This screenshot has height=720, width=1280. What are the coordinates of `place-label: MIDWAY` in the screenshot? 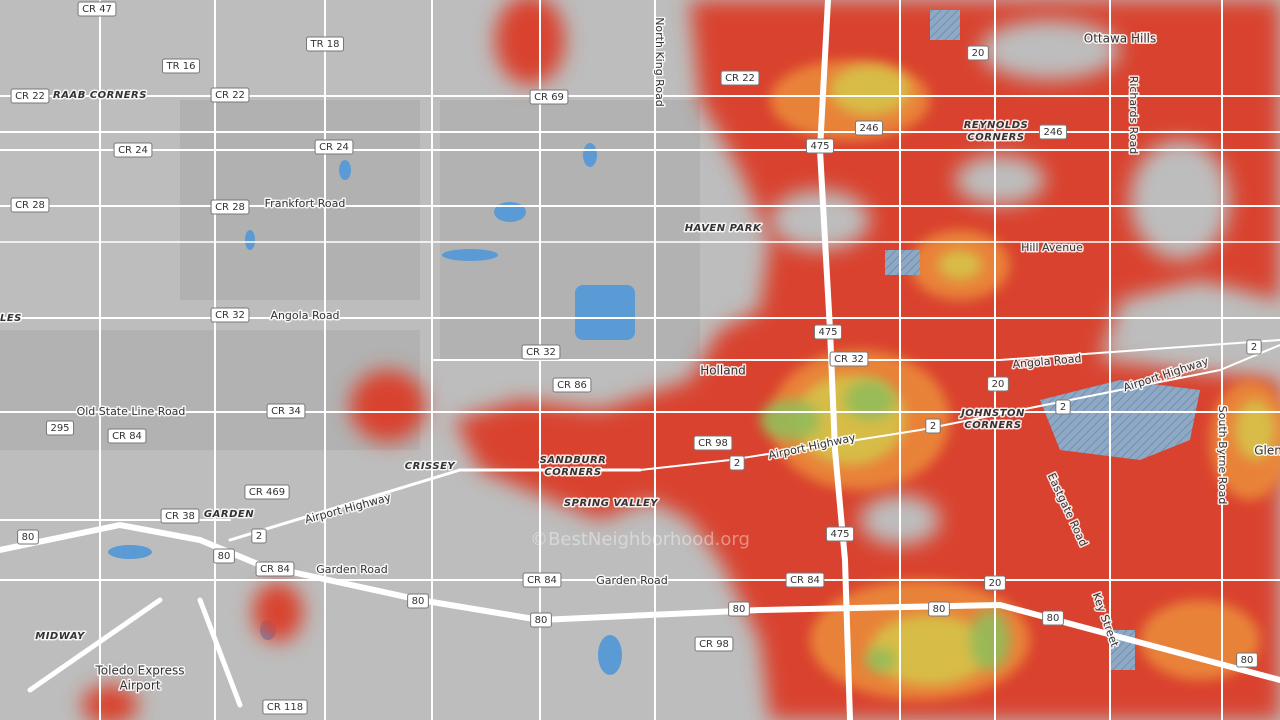 It's located at (60, 636).